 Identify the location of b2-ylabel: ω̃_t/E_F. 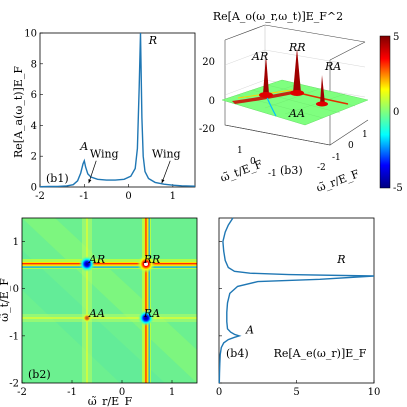
(5, 300).